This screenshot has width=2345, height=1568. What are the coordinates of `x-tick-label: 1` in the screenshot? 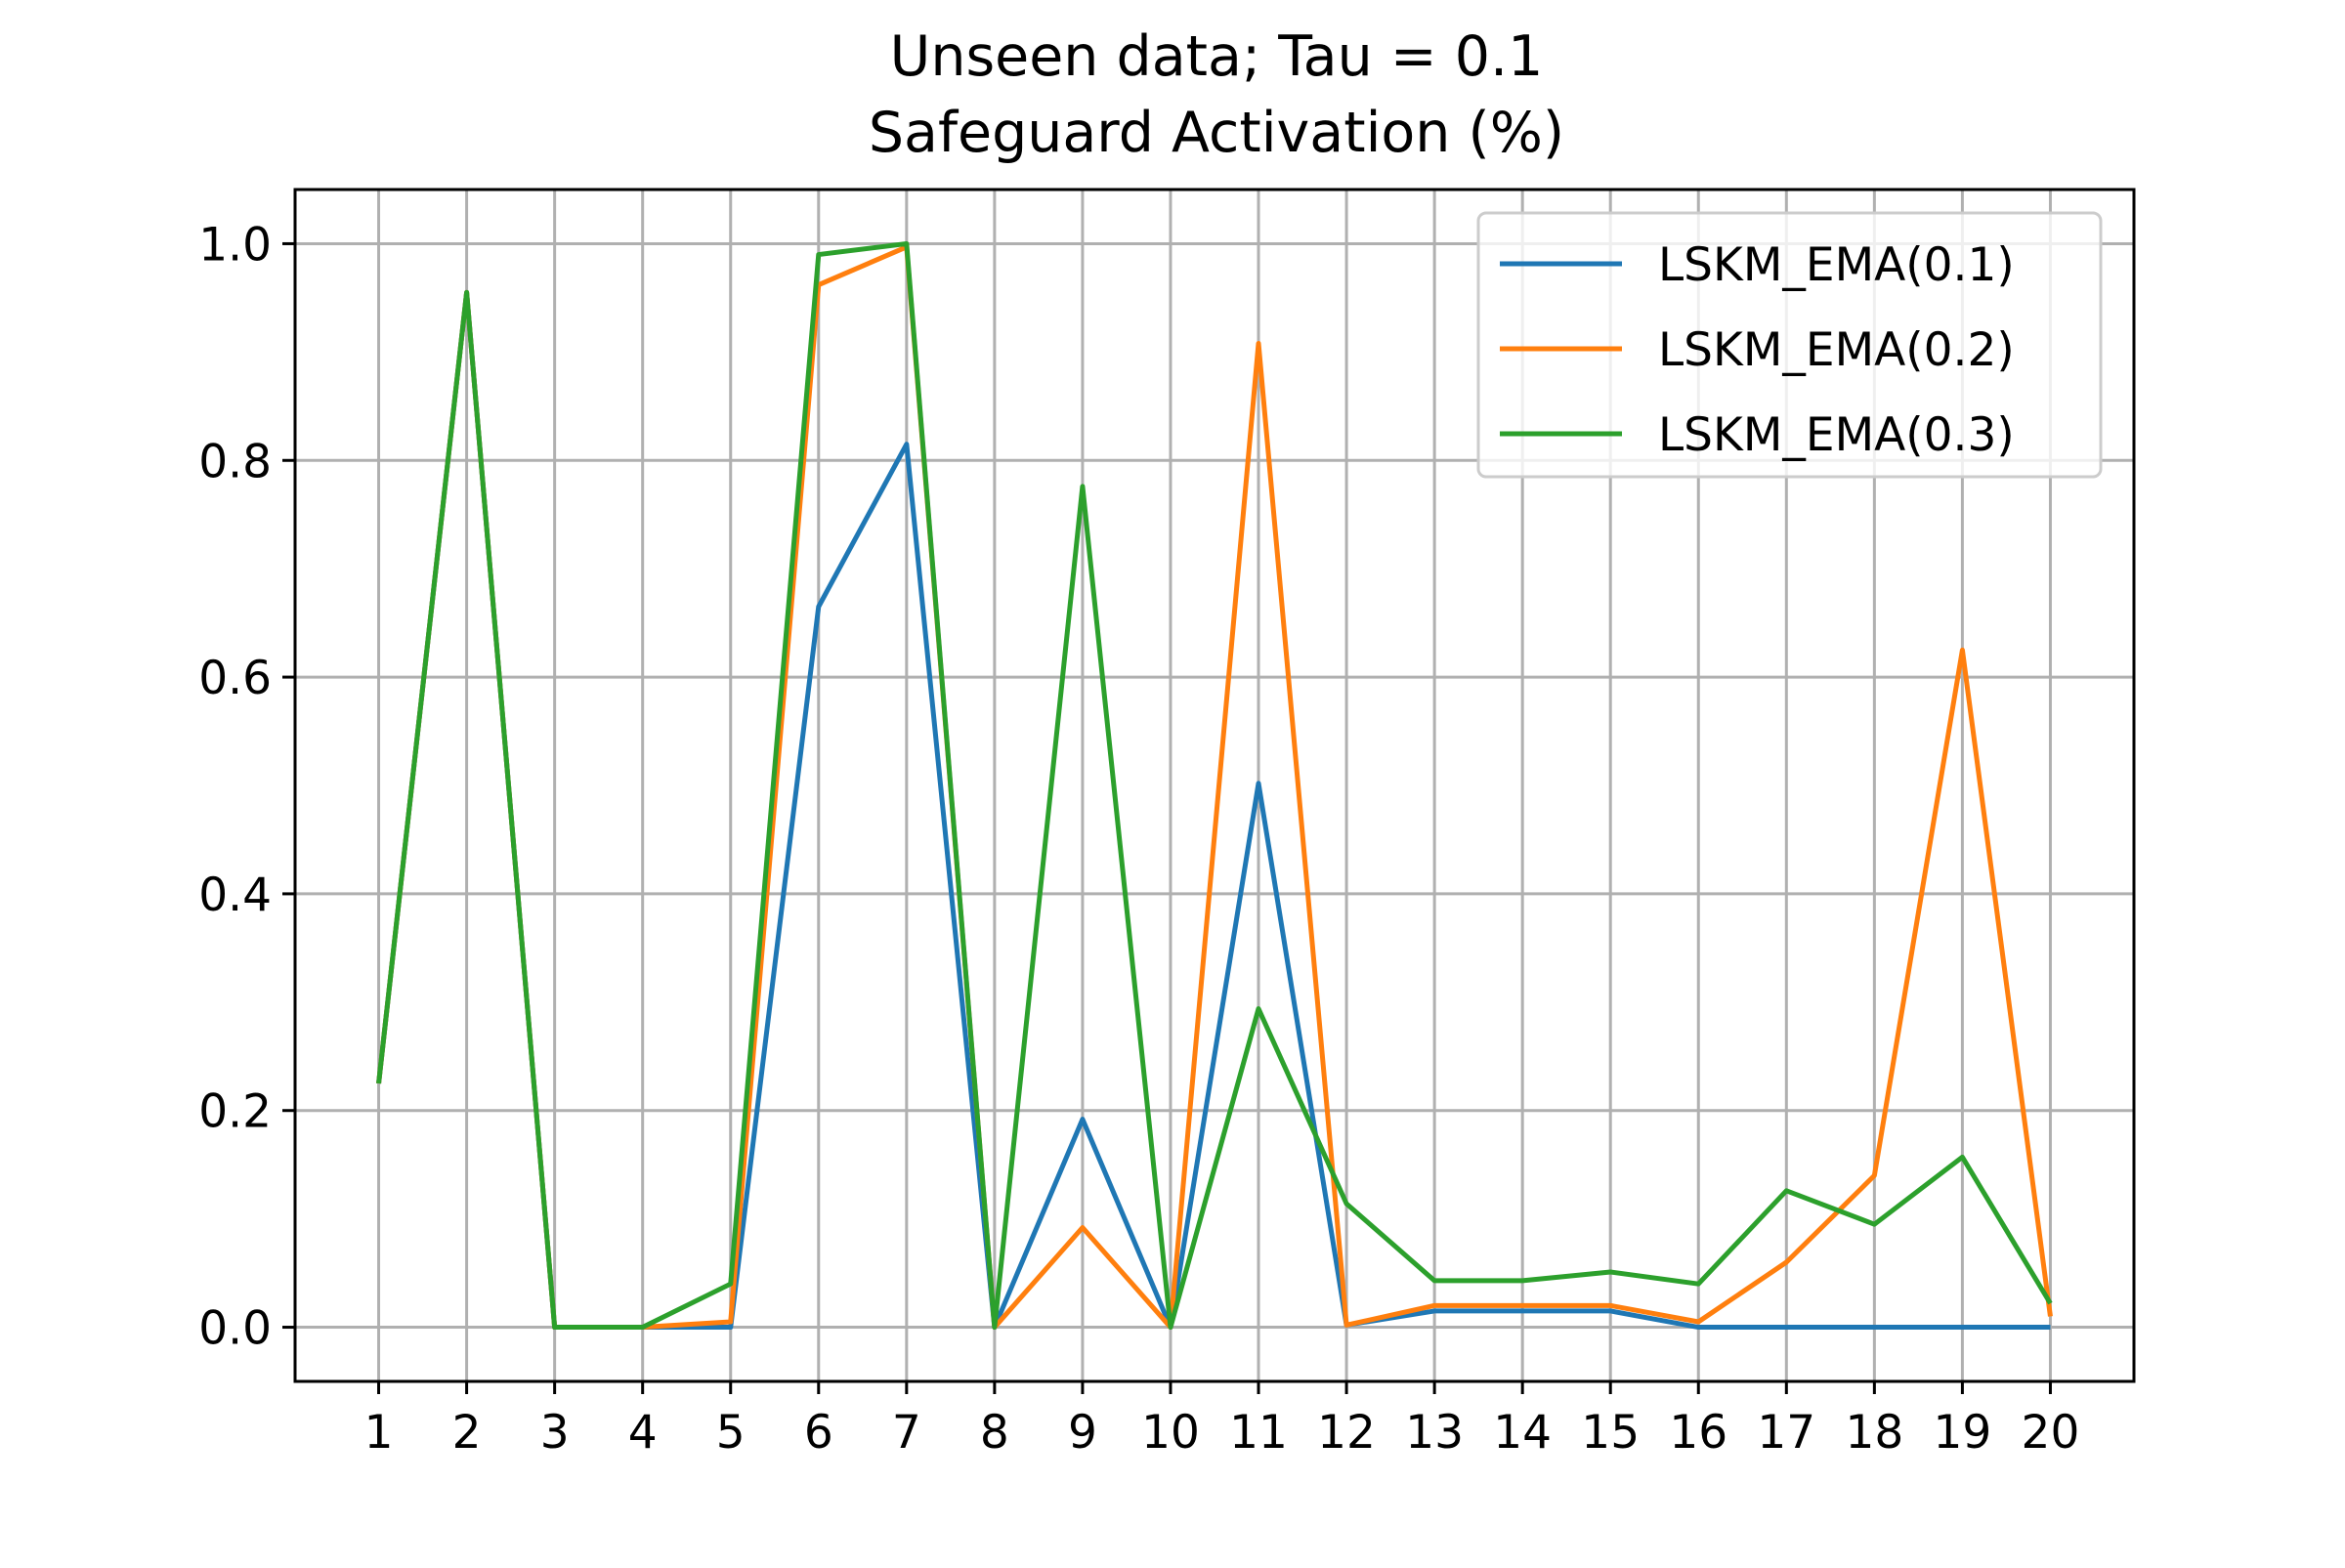 It's located at (379, 1433).